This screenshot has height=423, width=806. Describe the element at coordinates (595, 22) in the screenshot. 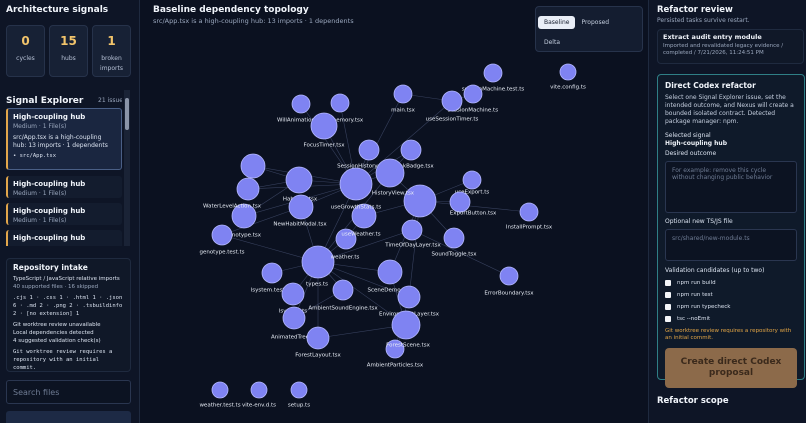

I see `tab: Proposed` at that location.